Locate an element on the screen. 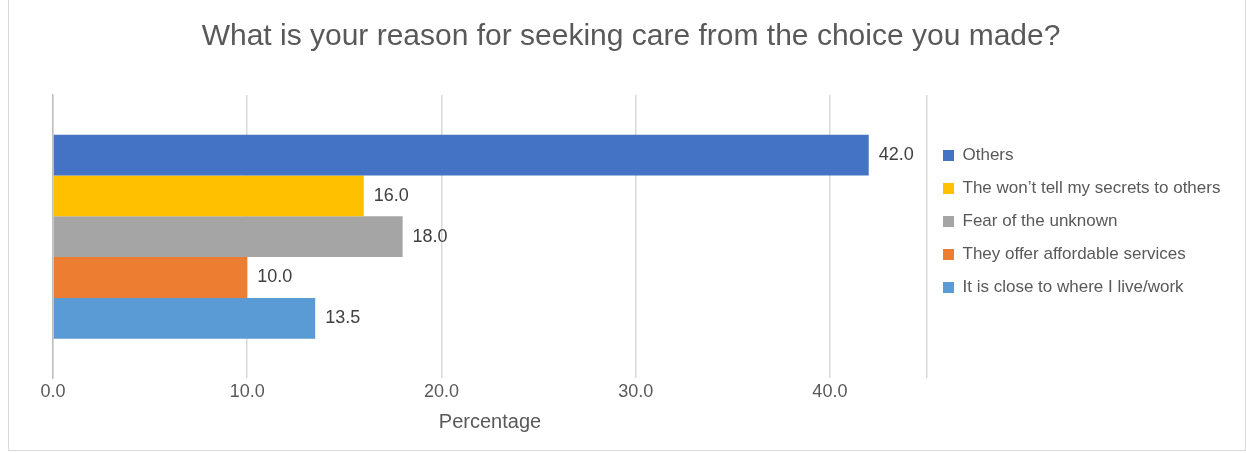 Image resolution: width=1246 pixels, height=453 pixels. data-label: 42.0 is located at coordinates (896, 154).